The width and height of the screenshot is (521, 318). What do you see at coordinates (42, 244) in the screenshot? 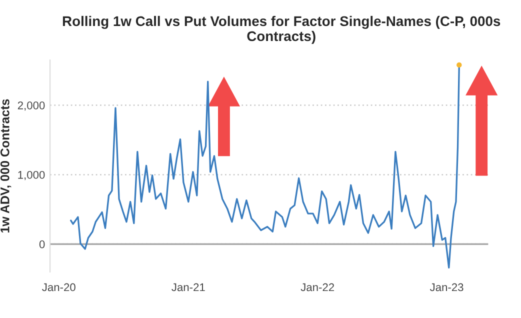
I see `y-tick-label: 0` at bounding box center [42, 244].